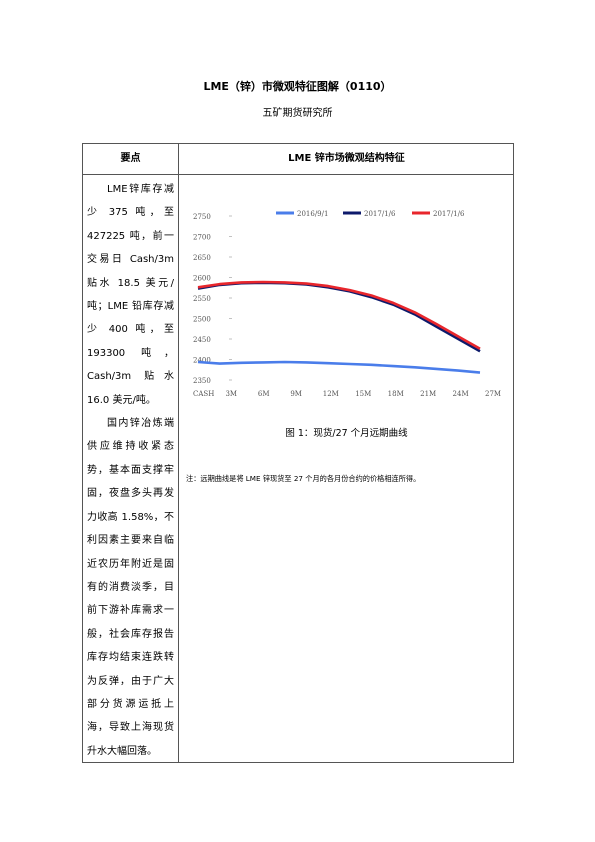  Describe the element at coordinates (231, 394) in the screenshot. I see `x-tick-label: 3M` at that location.